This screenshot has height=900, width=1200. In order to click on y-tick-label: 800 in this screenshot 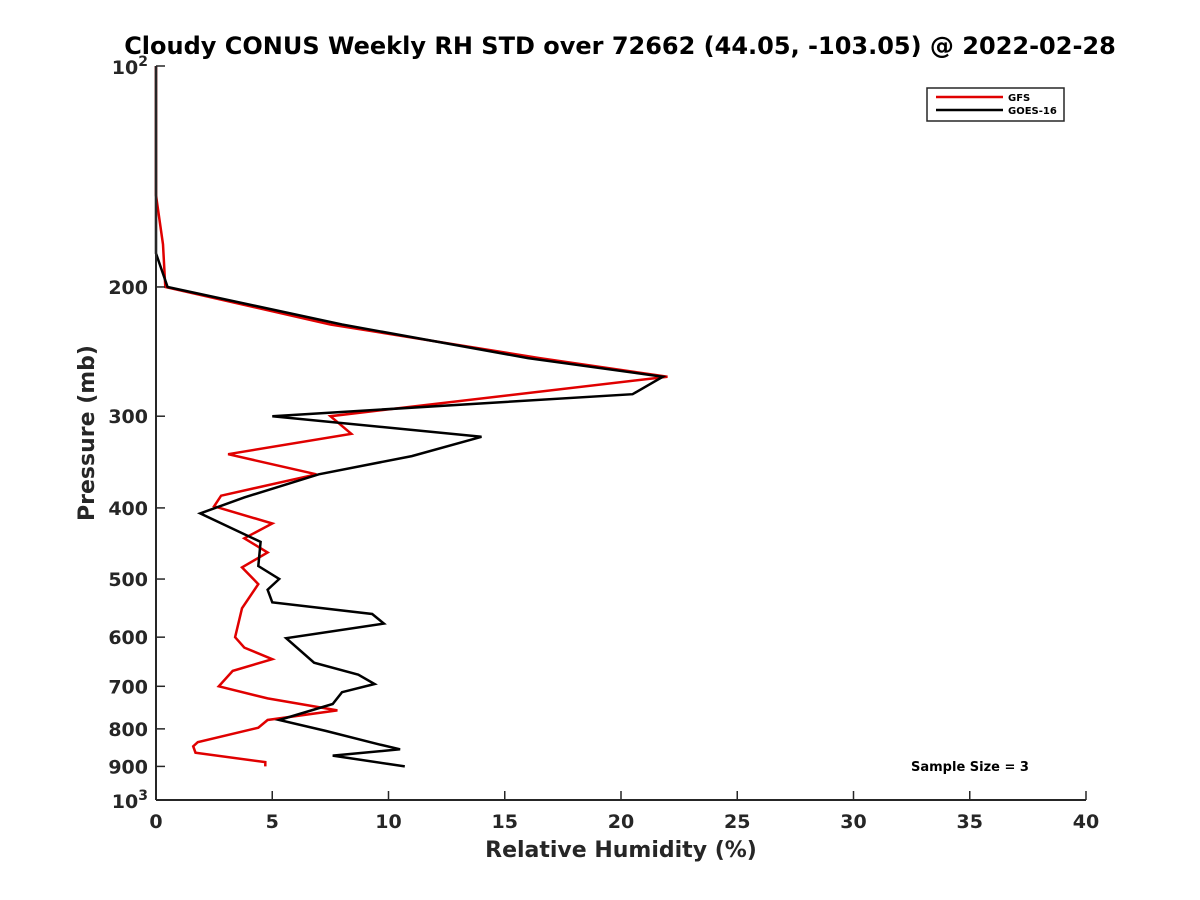, I will do `click(128, 730)`.